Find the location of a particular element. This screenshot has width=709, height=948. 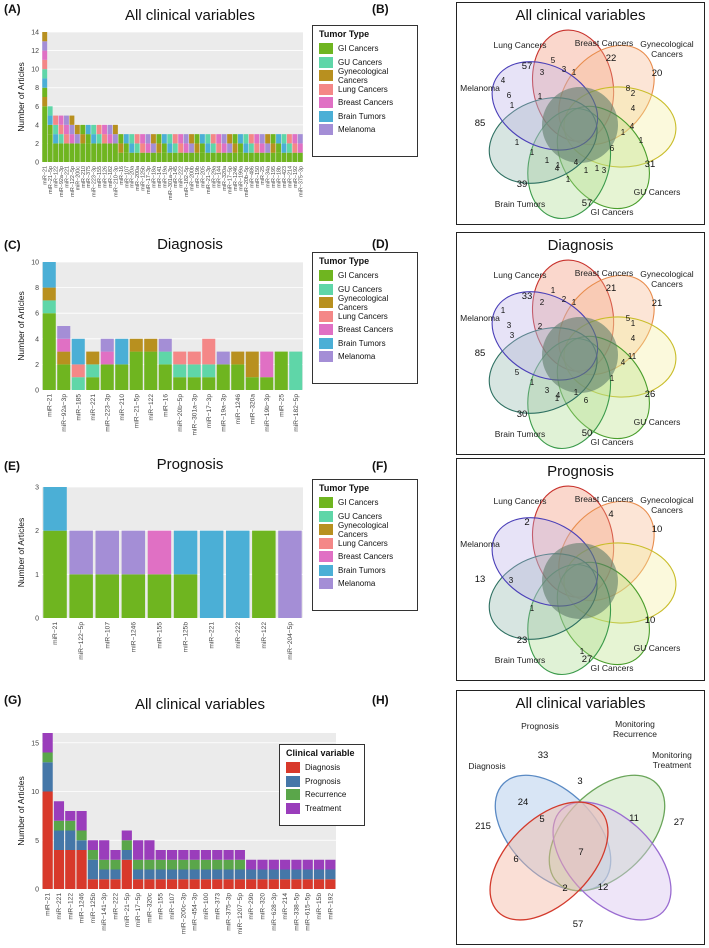

venn-count: 10 is located at coordinates (650, 620).